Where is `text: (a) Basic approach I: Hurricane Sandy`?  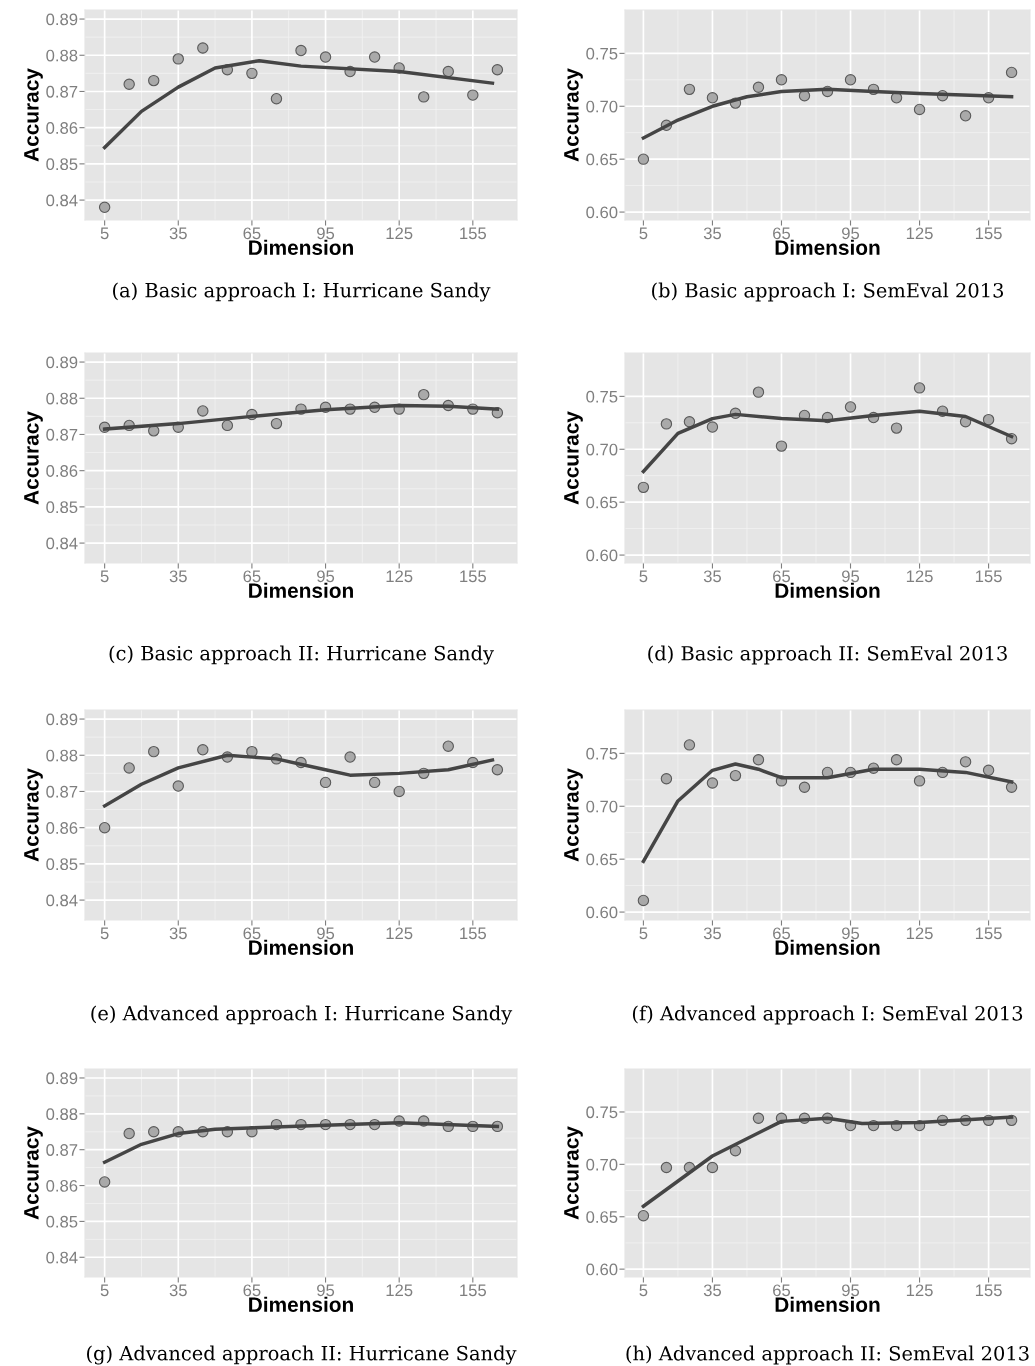
text: (a) Basic approach I: Hurricane Sandy is located at coordinates (302, 292).